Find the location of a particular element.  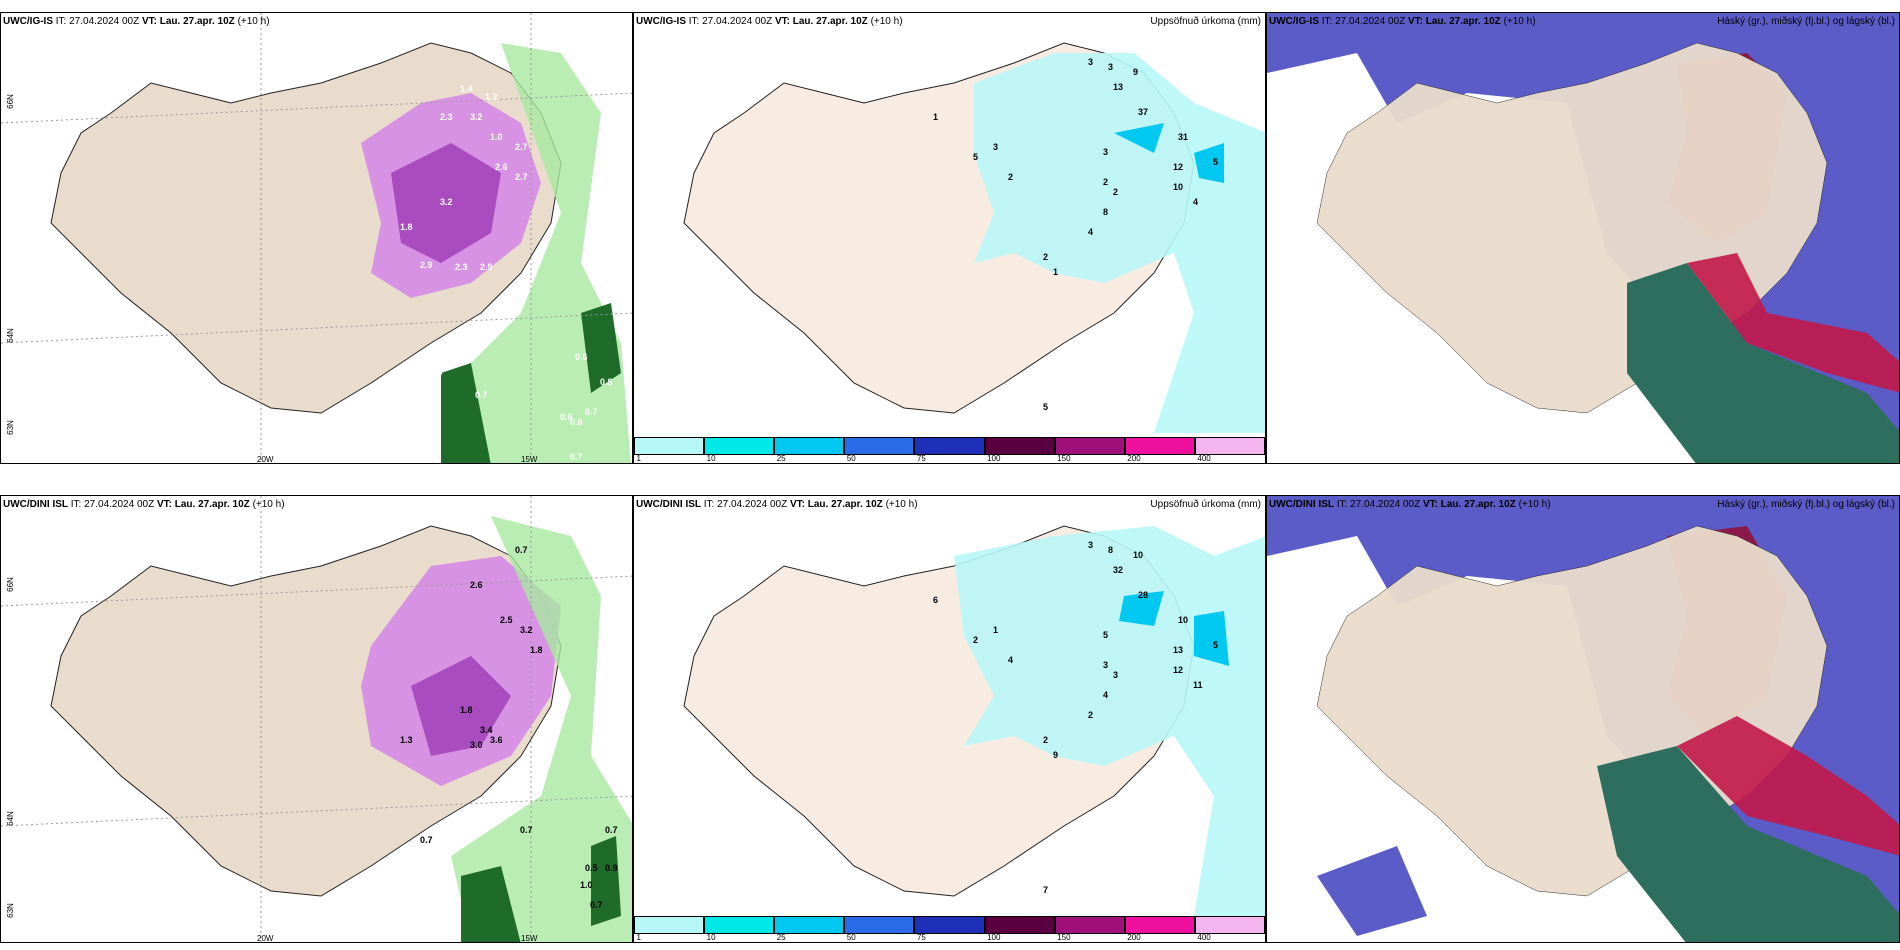

colorbar-tick-label: 1 is located at coordinates (638, 937).